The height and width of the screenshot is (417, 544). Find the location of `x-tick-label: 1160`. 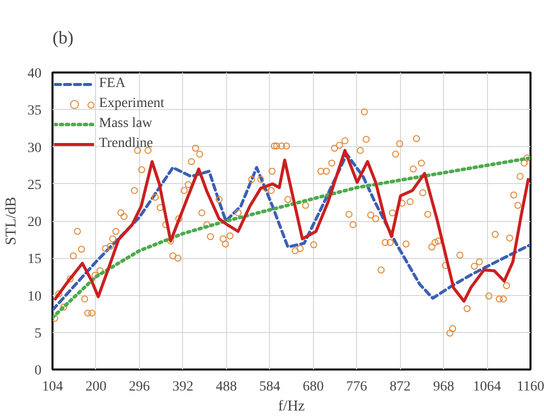

x-tick-label: 1160 is located at coordinates (530, 387).